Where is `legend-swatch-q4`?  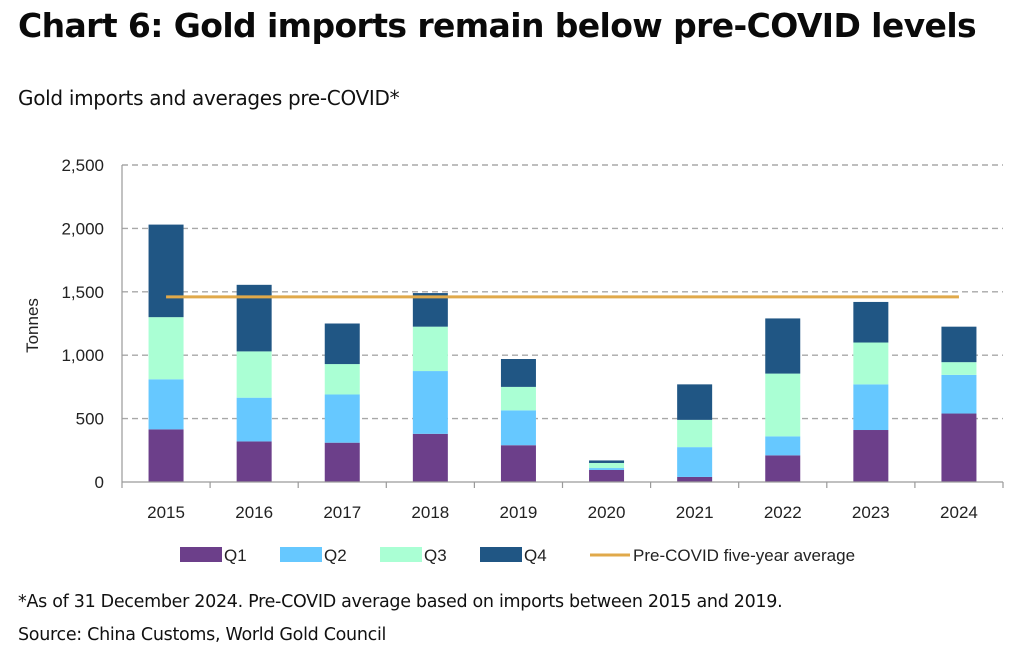
legend-swatch-q4 is located at coordinates (501, 554).